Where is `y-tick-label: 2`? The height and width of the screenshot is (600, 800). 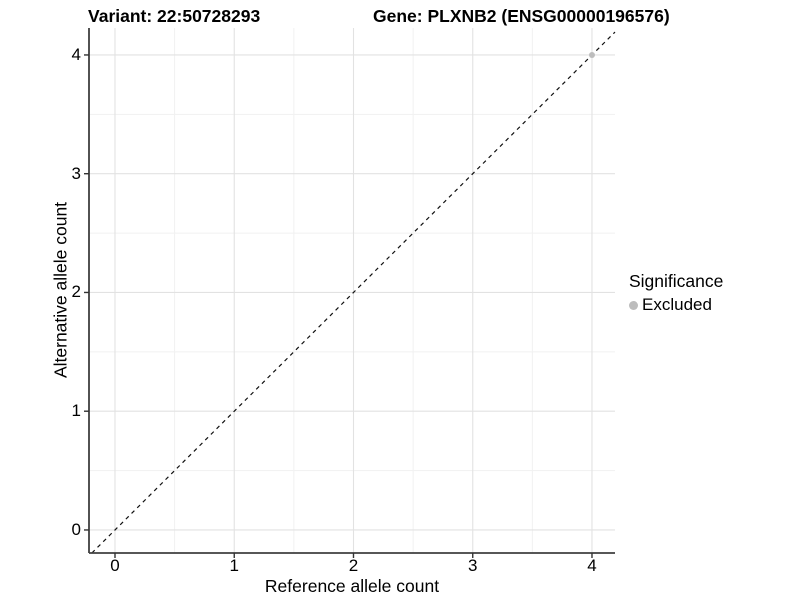
y-tick-label: 2 is located at coordinates (76, 292).